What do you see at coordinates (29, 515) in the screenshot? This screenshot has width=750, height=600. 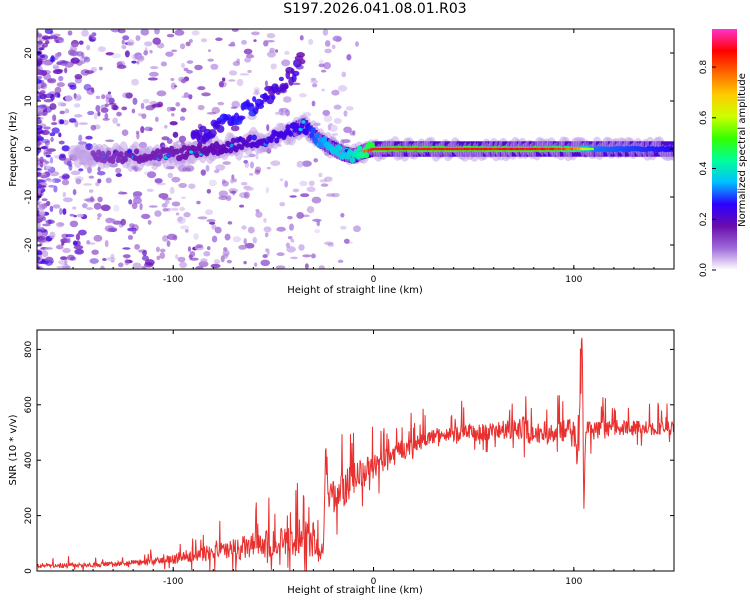 I see `snr-y-tick-label: 200` at bounding box center [29, 515].